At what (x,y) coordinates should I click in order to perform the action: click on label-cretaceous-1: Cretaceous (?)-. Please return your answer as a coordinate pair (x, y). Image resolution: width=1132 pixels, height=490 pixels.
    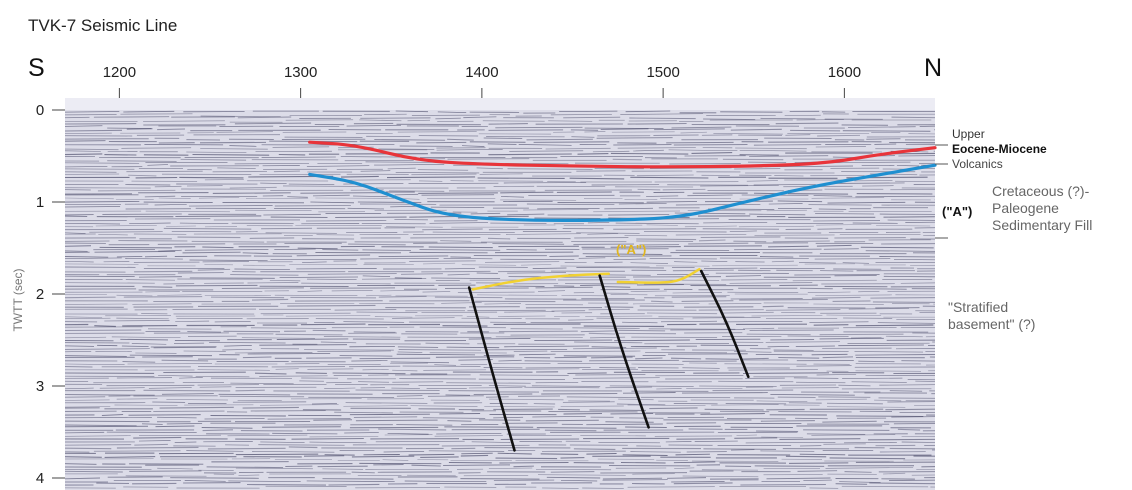
    Looking at the image, I should click on (1041, 191).